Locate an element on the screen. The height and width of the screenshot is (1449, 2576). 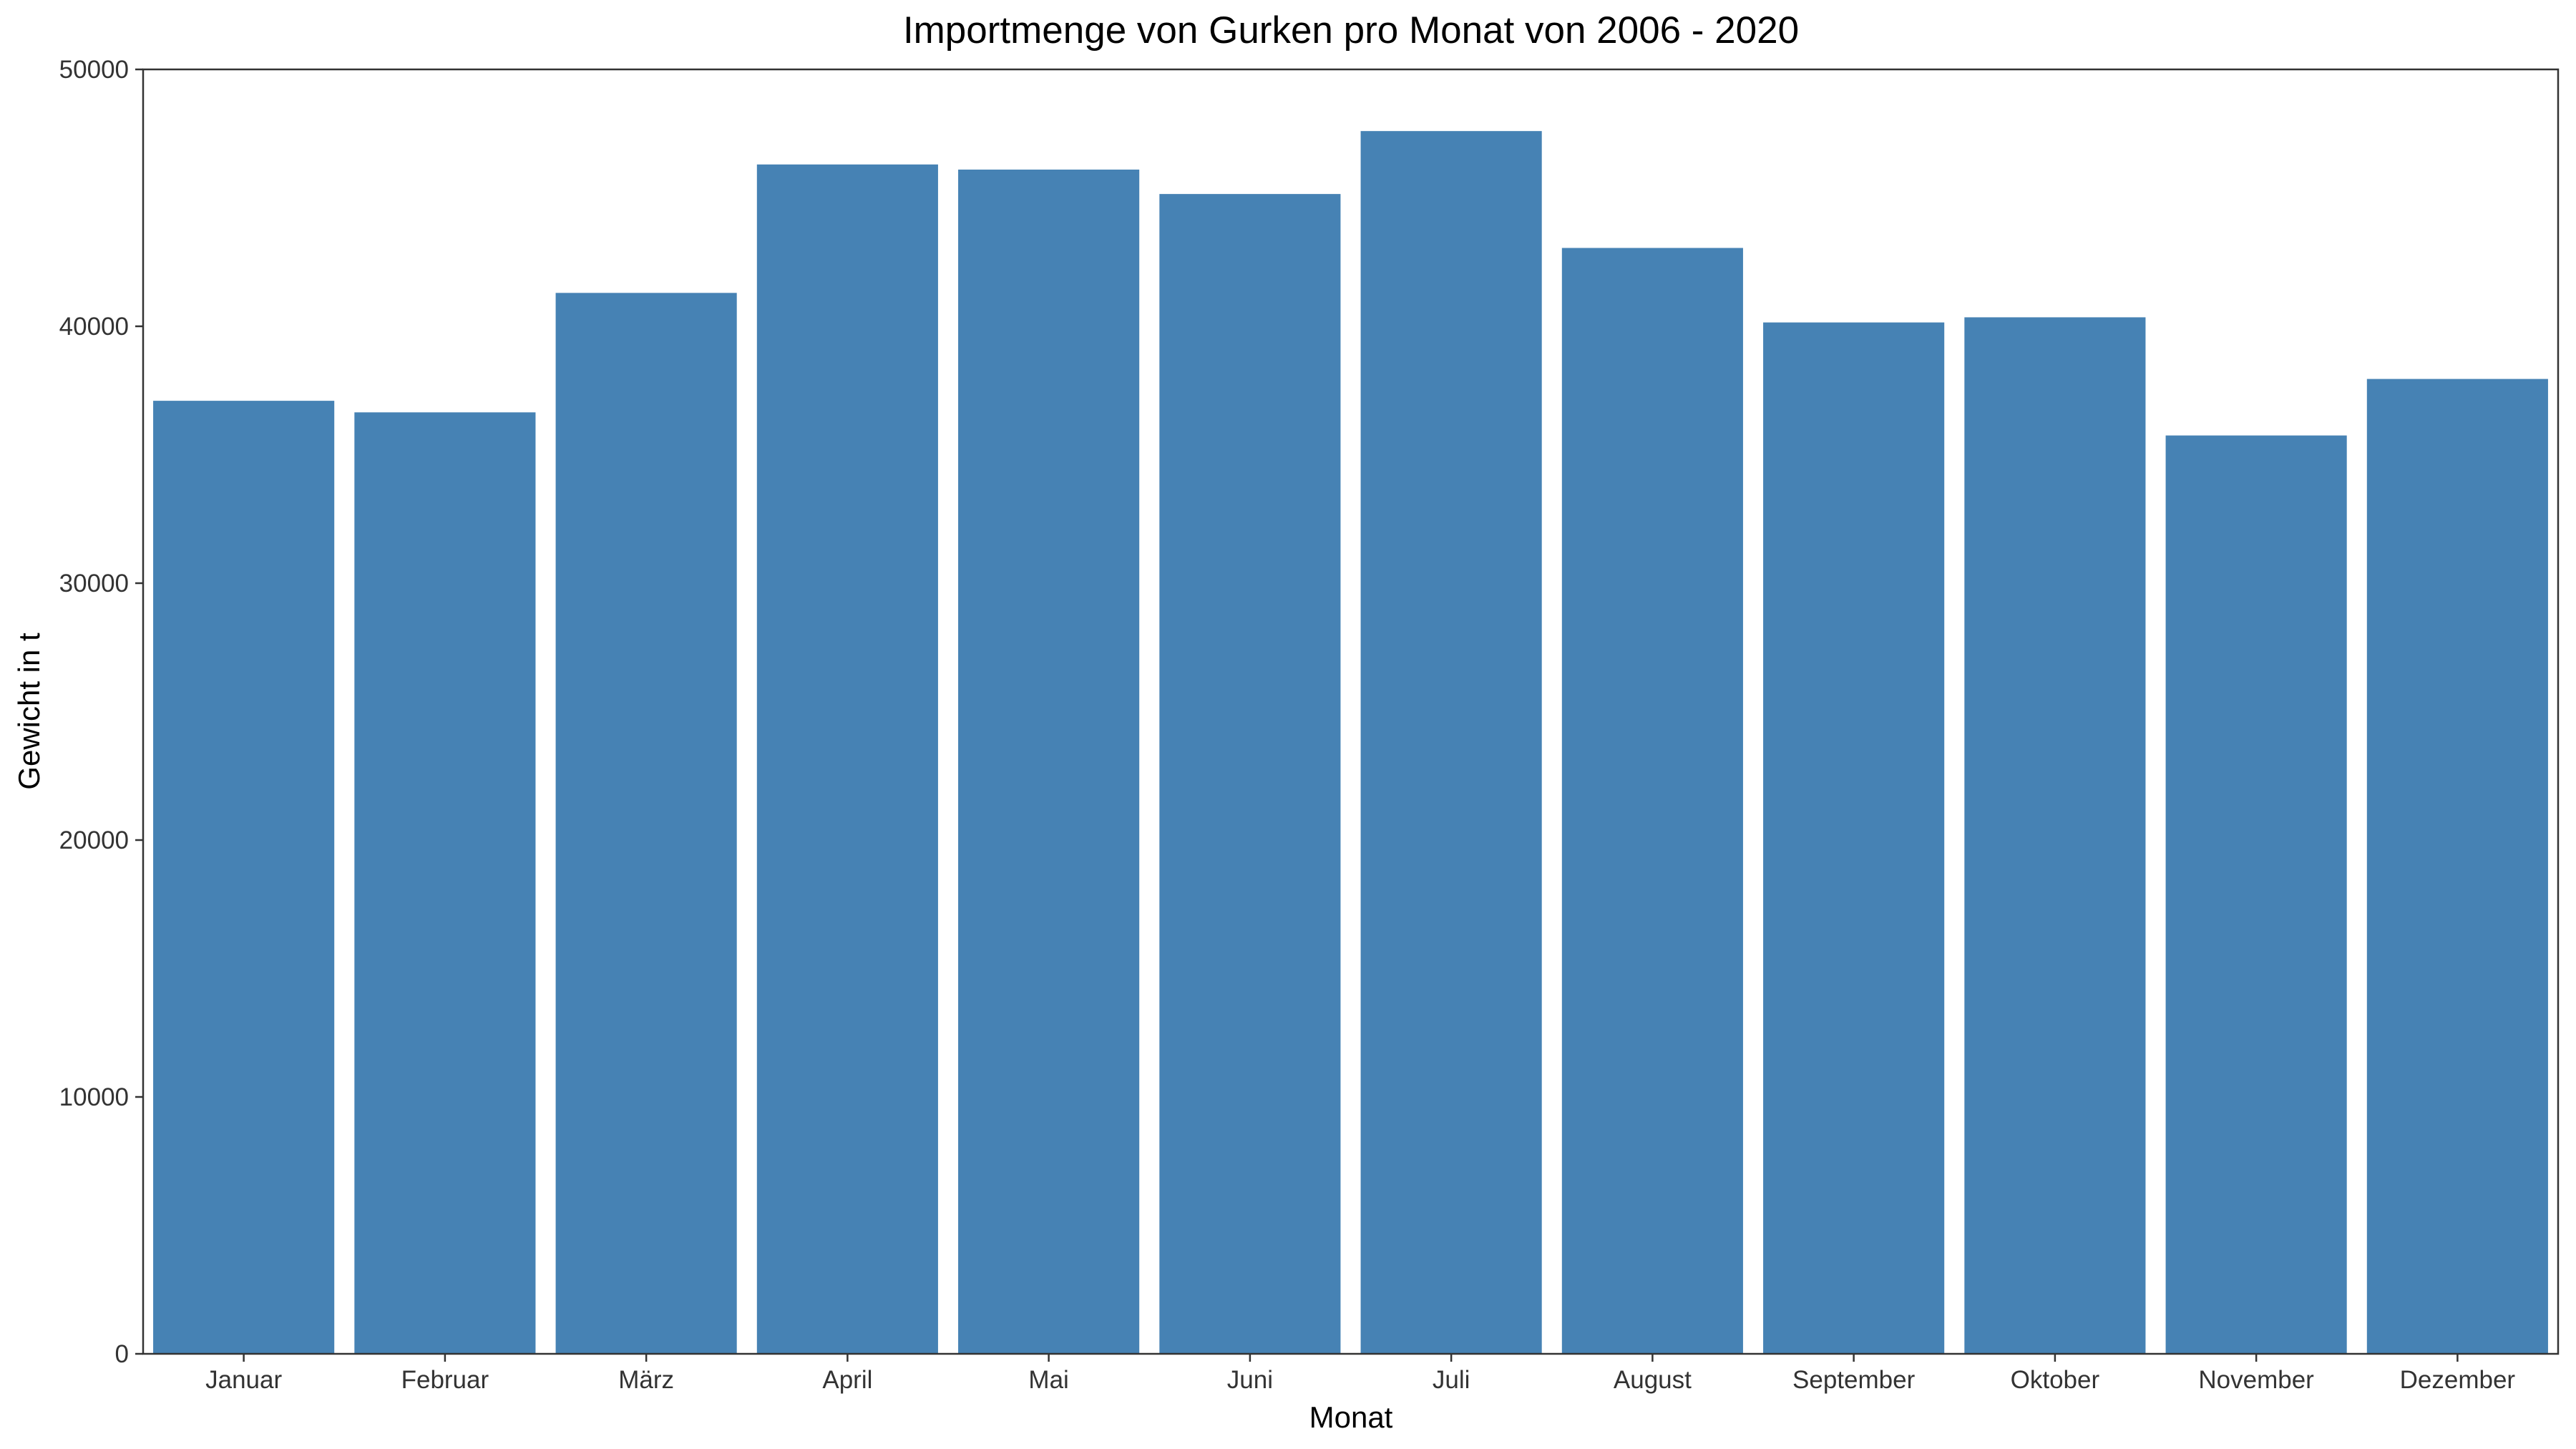
y-tick-label-1: 10000 is located at coordinates (94, 1097).